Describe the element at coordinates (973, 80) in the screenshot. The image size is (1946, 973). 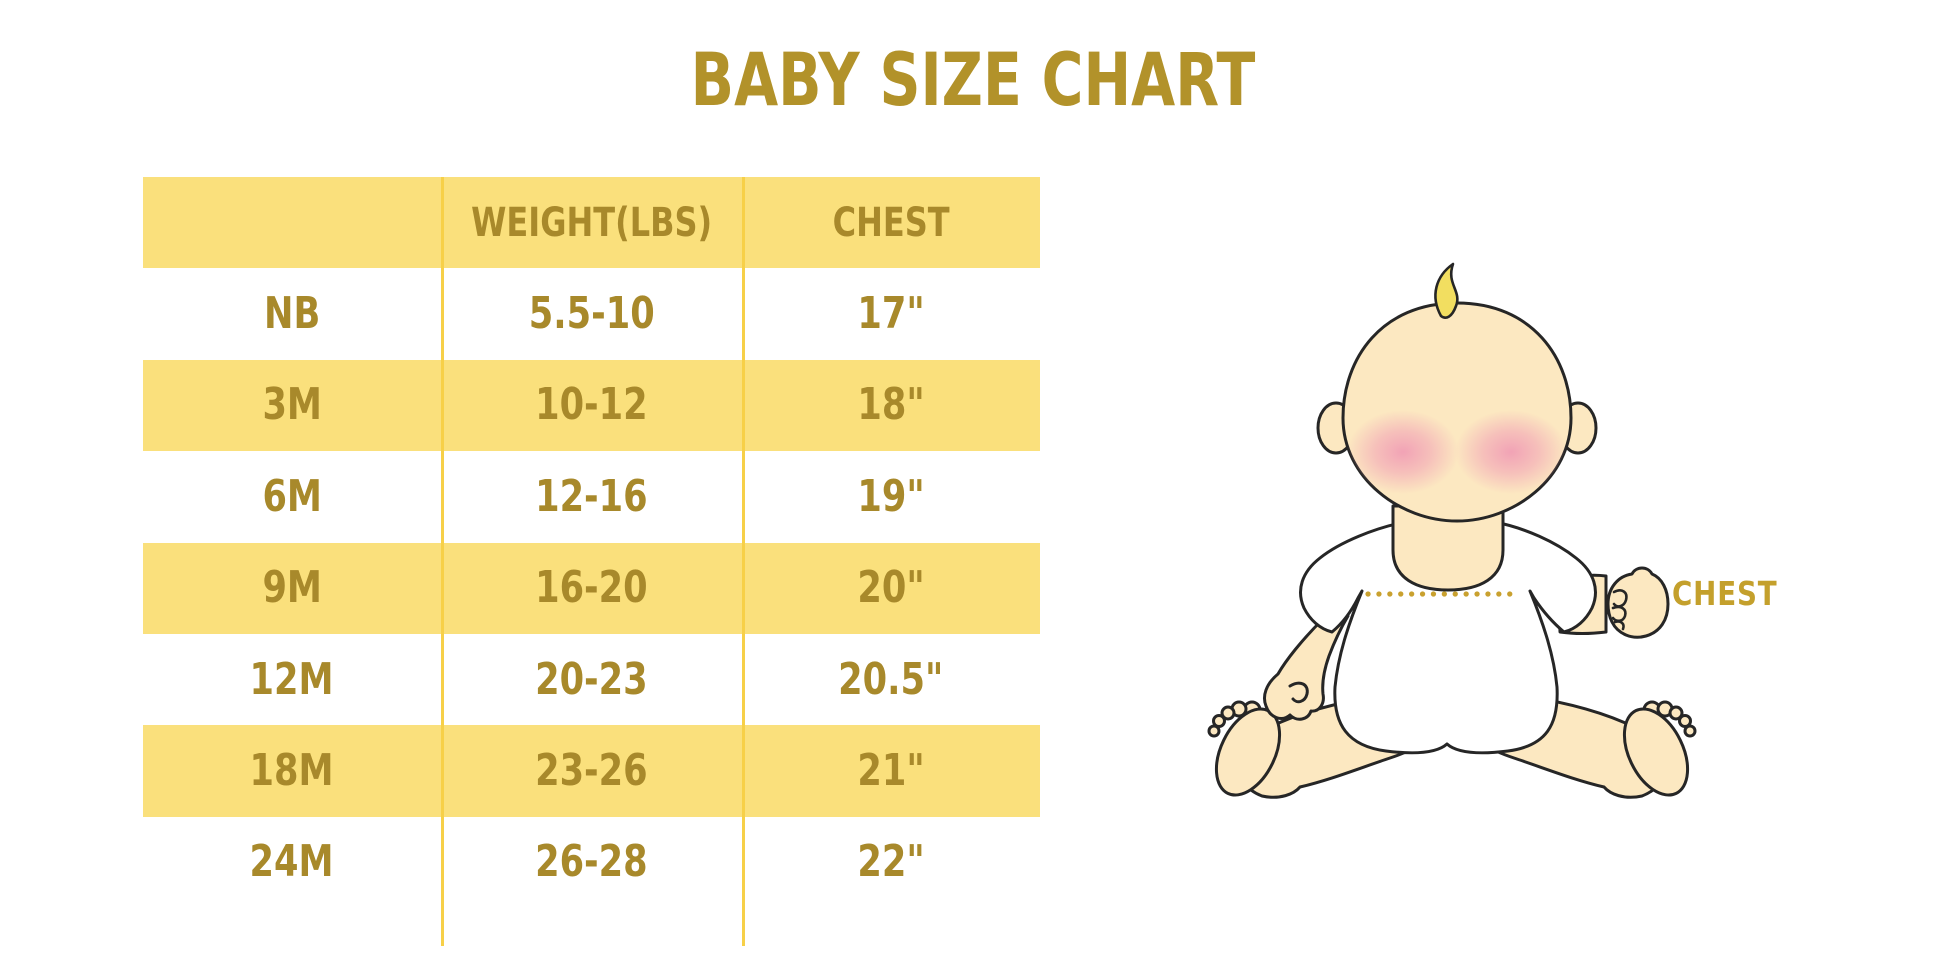
I see `page-title: BABY SIZE CHART` at that location.